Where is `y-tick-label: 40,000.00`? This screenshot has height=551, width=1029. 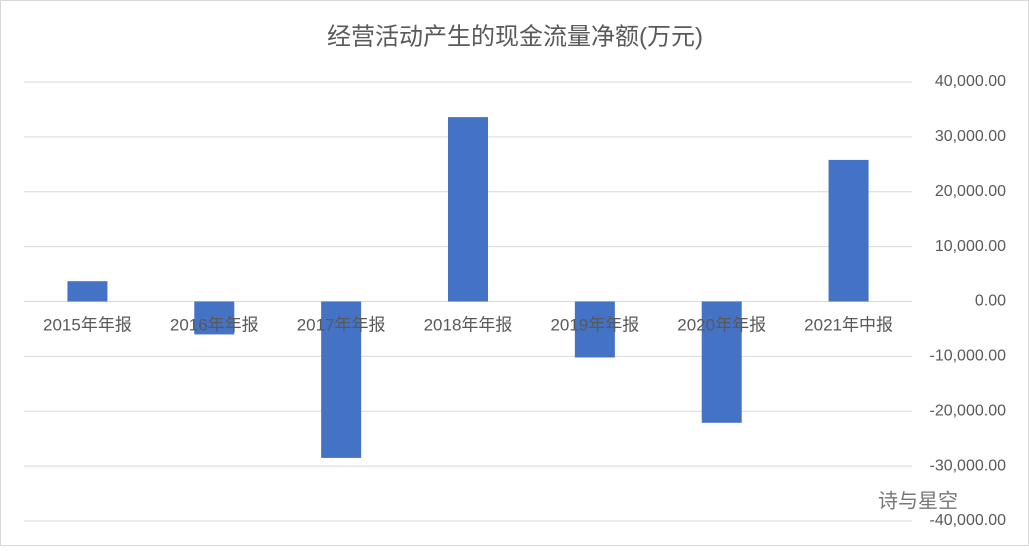
y-tick-label: 40,000.00 is located at coordinates (970, 81).